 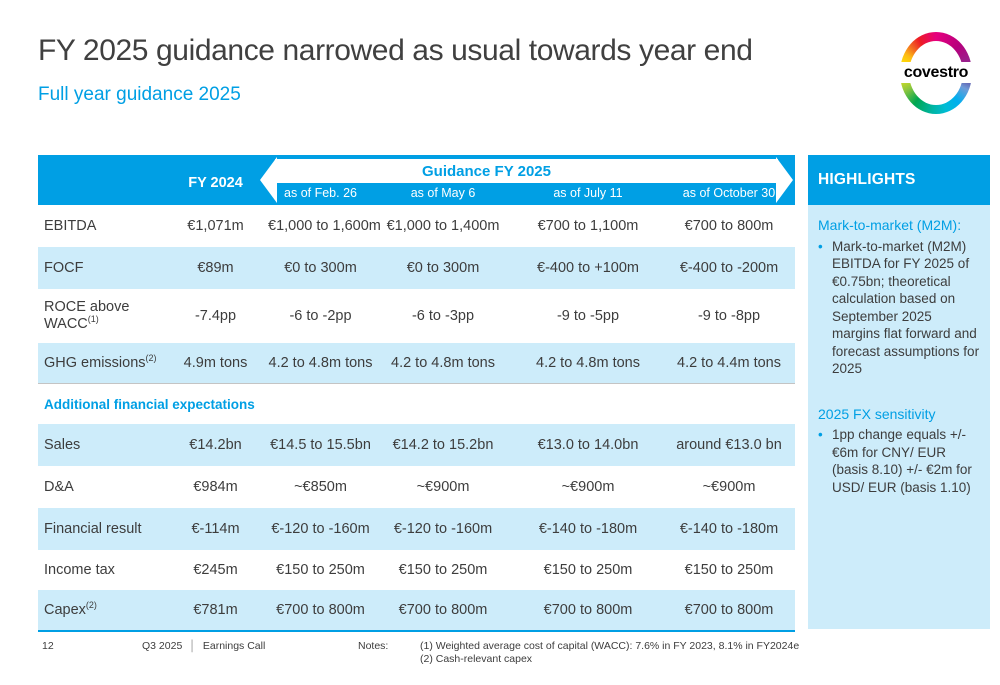 I want to click on cell-value: €-140 to -180m, so click(x=588, y=529).